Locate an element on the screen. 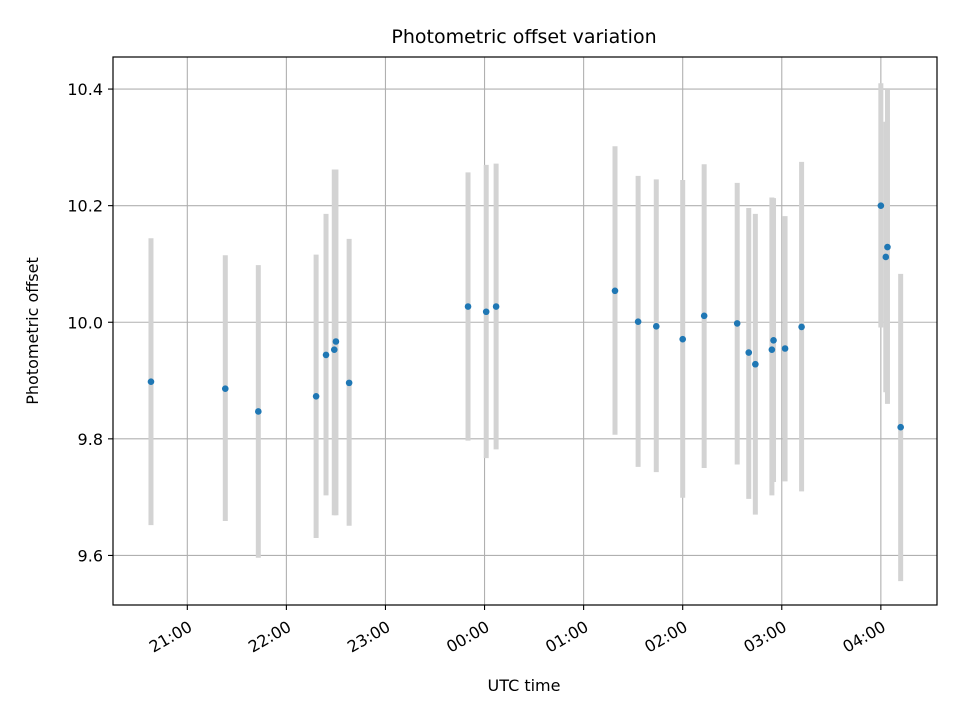  y-axis-ticks: 9.6 9.8 10.0 10.2 10.4 is located at coordinates (90, 322).